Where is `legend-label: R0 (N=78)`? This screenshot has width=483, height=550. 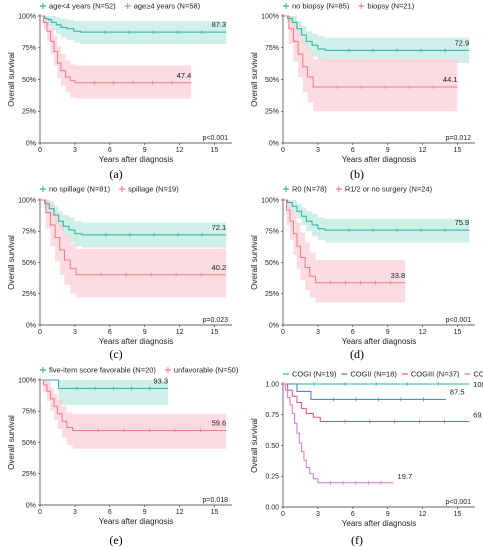 legend-label: R0 (N=78) is located at coordinates (309, 189).